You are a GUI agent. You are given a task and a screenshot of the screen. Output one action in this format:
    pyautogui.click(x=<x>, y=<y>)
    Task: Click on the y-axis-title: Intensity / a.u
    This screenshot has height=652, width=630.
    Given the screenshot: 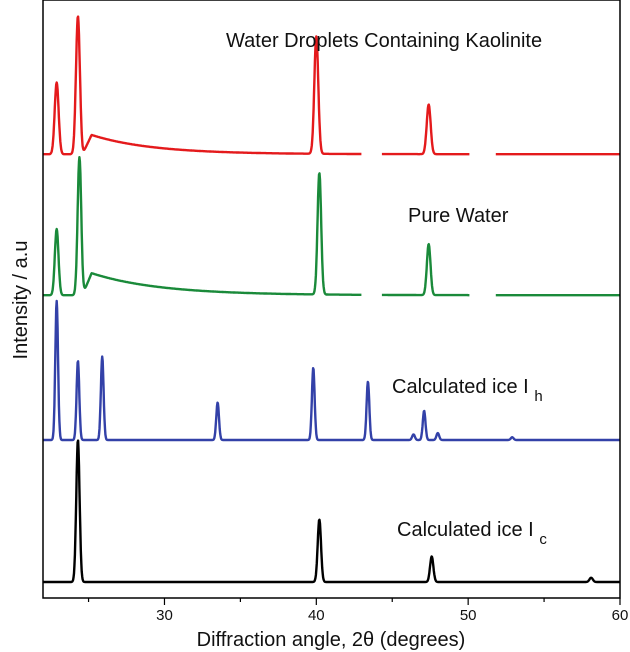 What is the action you would take?
    pyautogui.click(x=21, y=300)
    